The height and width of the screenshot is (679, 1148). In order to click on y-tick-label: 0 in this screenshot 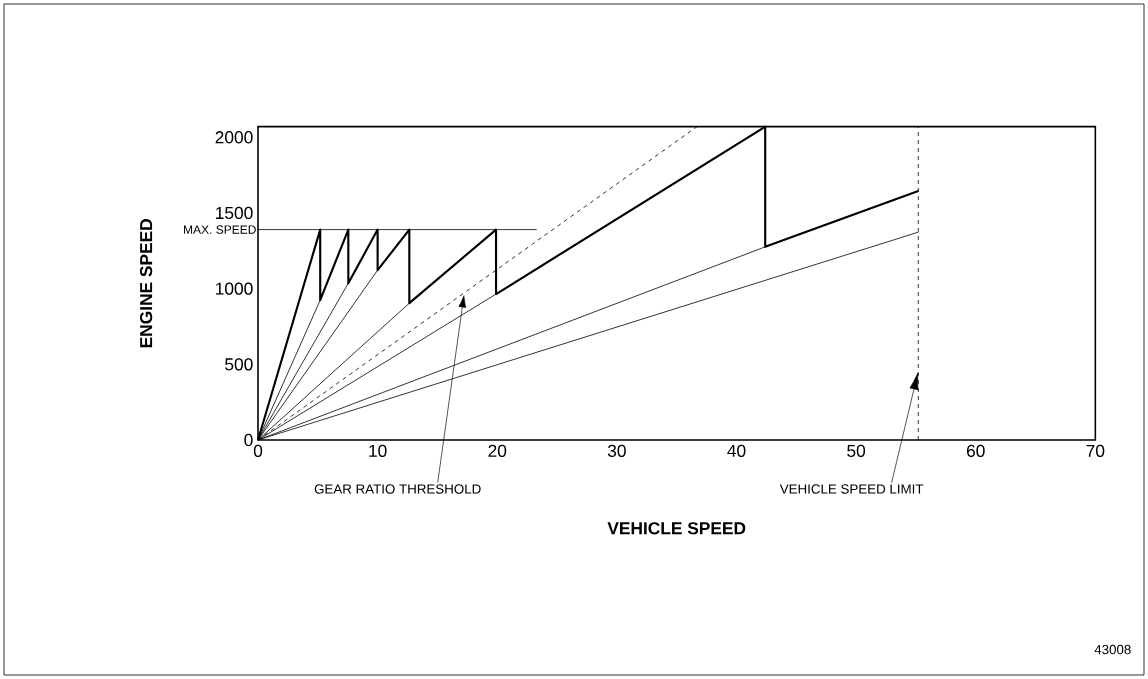, I will do `click(248, 440)`.